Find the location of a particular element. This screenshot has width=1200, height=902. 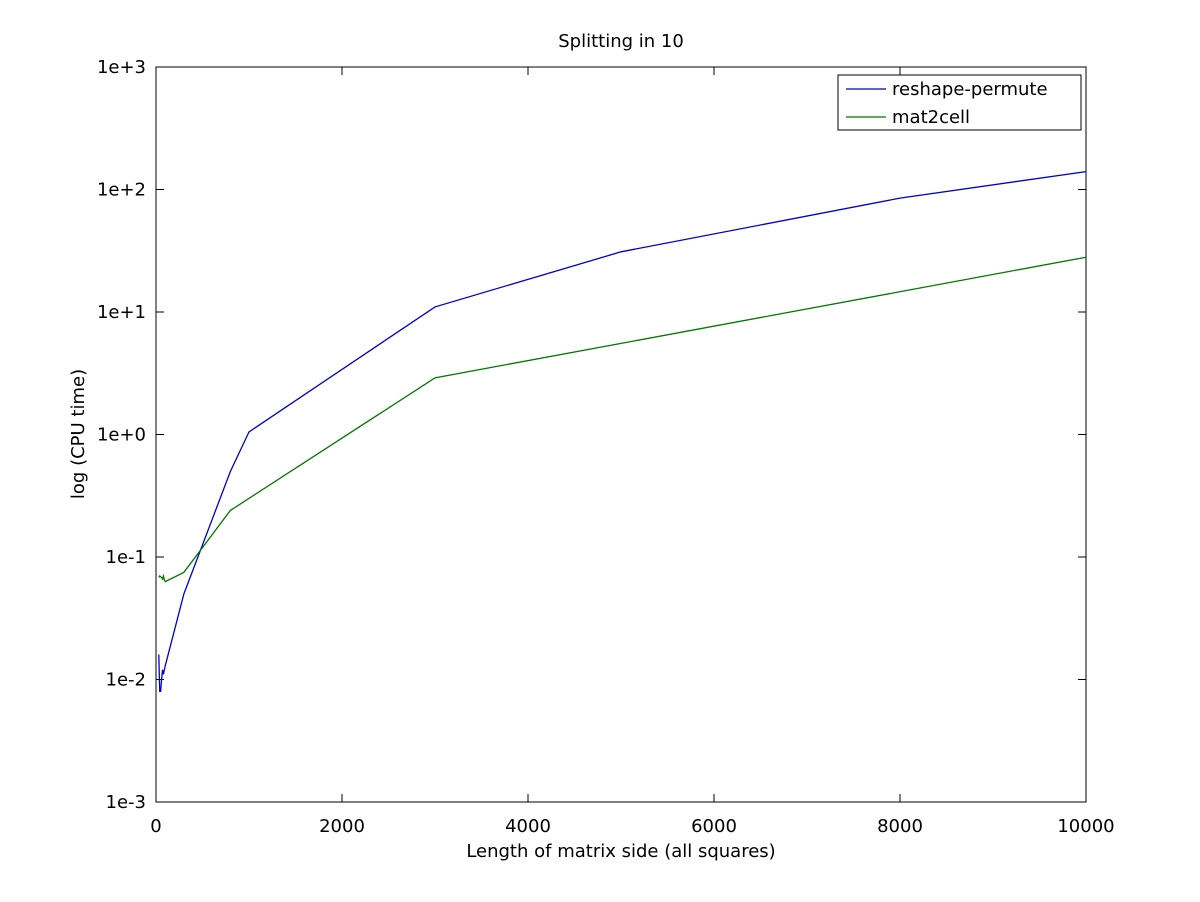

x-tick-label: 8000 is located at coordinates (900, 826).